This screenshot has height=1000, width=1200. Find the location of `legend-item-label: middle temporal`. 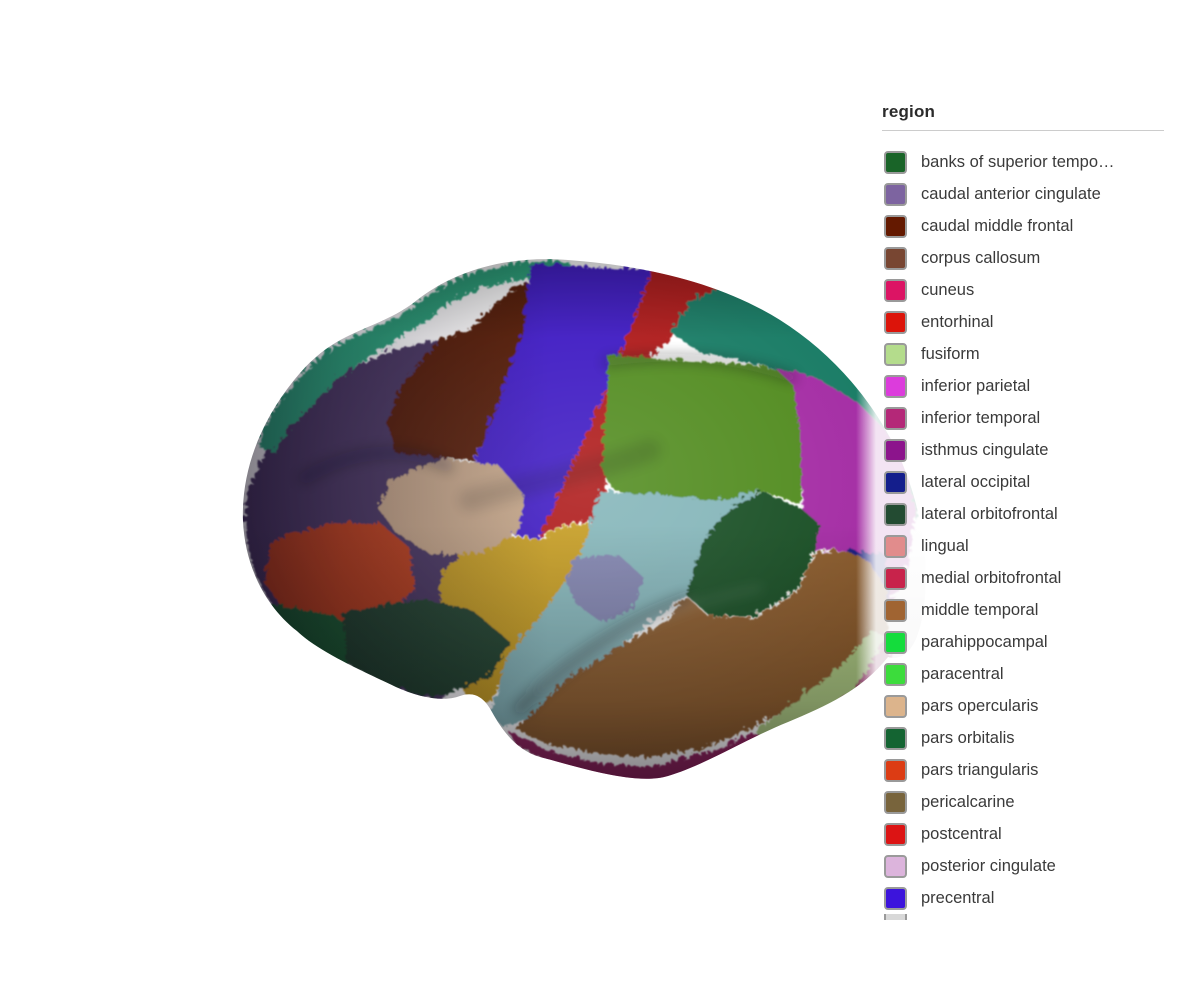

legend-item-label: middle temporal is located at coordinates (980, 609).